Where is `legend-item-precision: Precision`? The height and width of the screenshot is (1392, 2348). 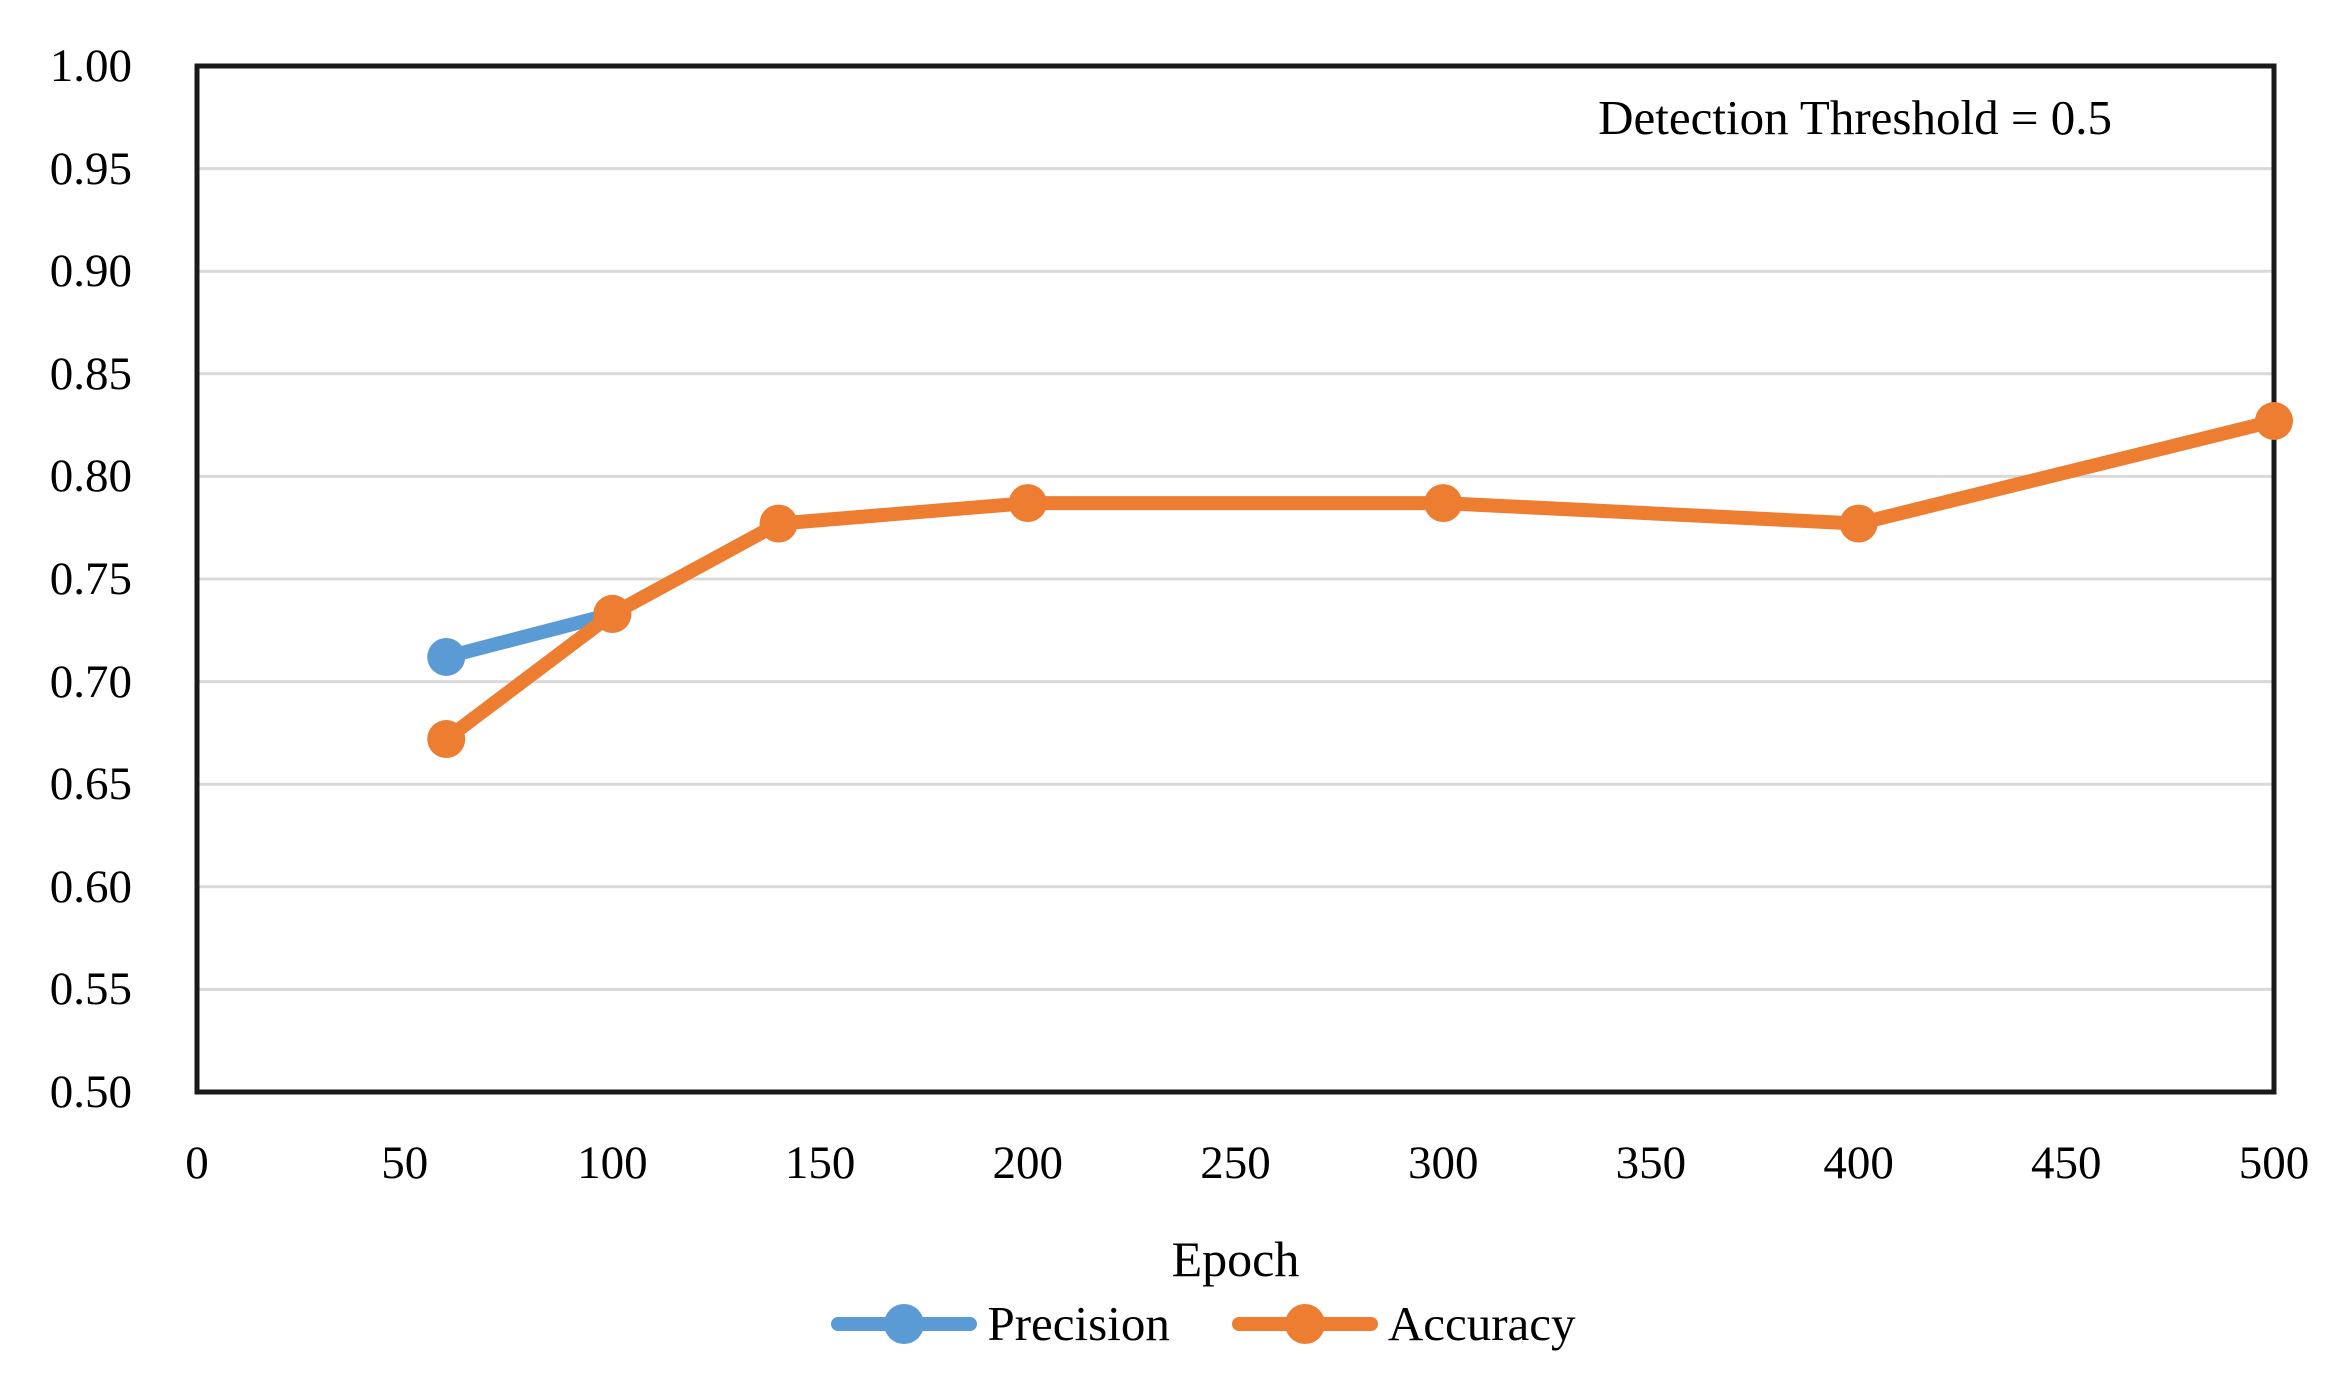
legend-item-precision: Precision is located at coordinates (1000, 1323).